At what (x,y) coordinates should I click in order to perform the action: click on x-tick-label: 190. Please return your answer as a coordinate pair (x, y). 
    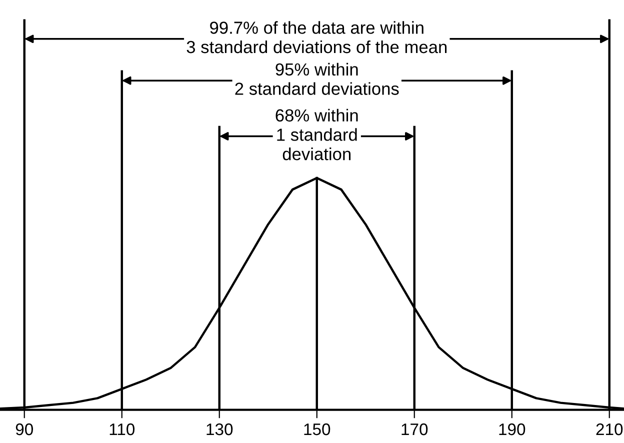
    Looking at the image, I should click on (512, 429).